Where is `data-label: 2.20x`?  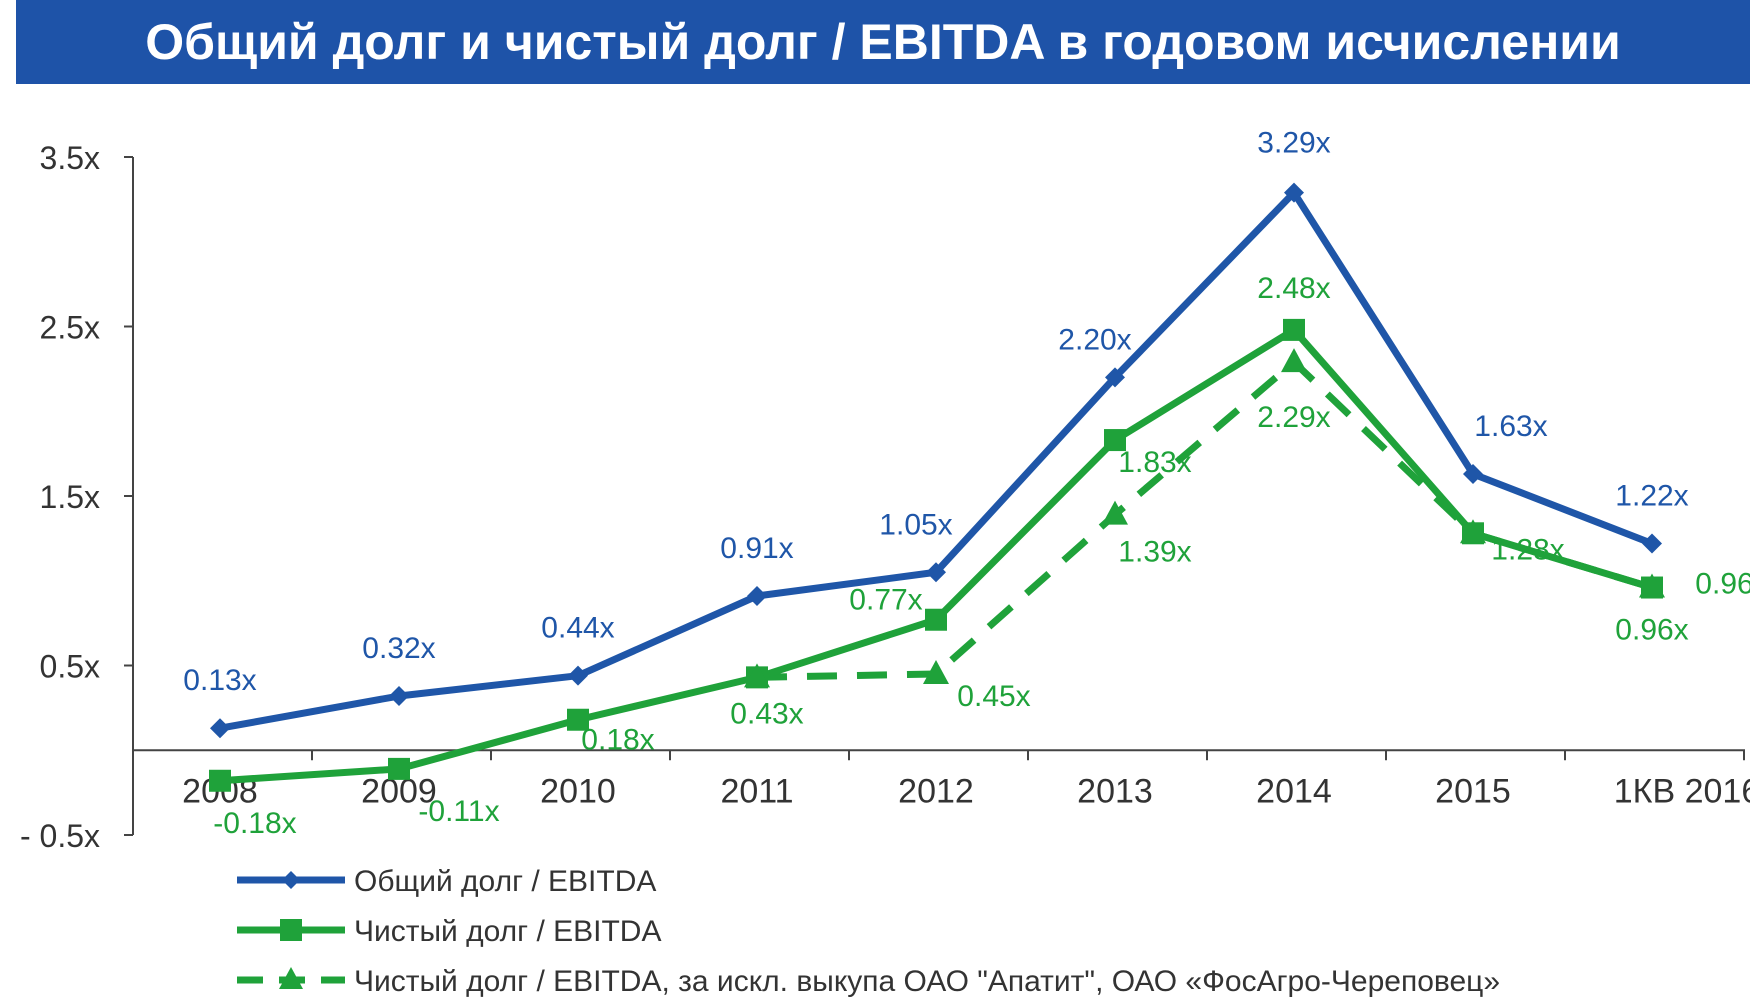 data-label: 2.20x is located at coordinates (1094, 339).